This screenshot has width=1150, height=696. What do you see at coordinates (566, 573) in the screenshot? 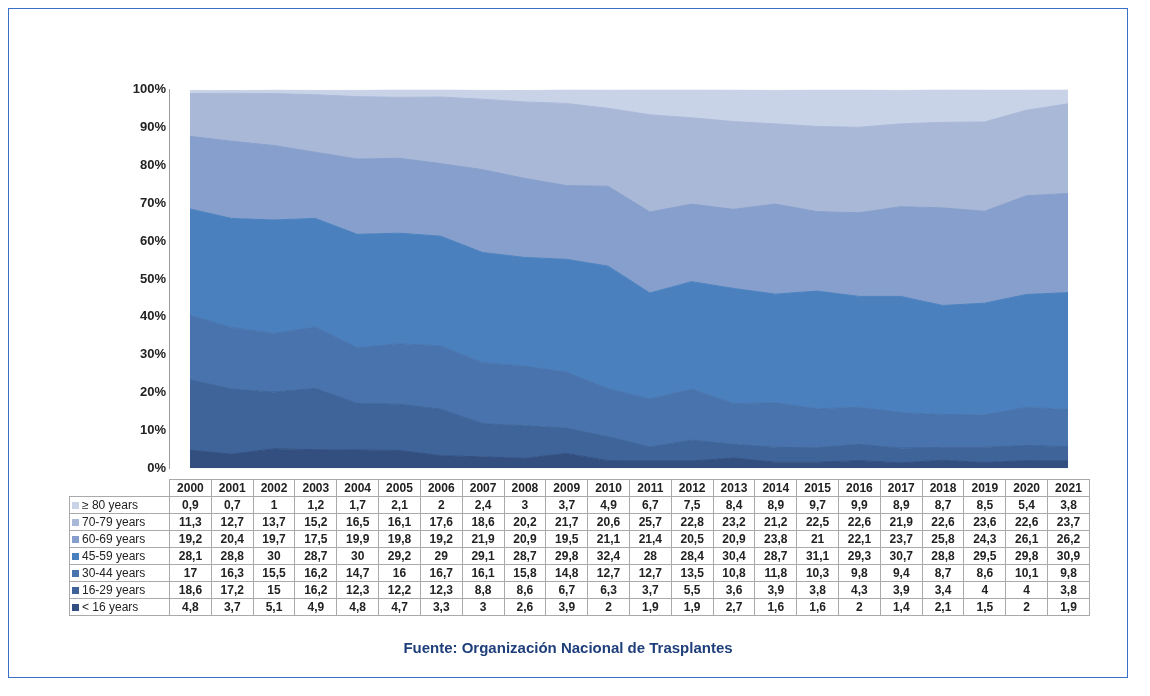
I see `data-label: 14,8` at bounding box center [566, 573].